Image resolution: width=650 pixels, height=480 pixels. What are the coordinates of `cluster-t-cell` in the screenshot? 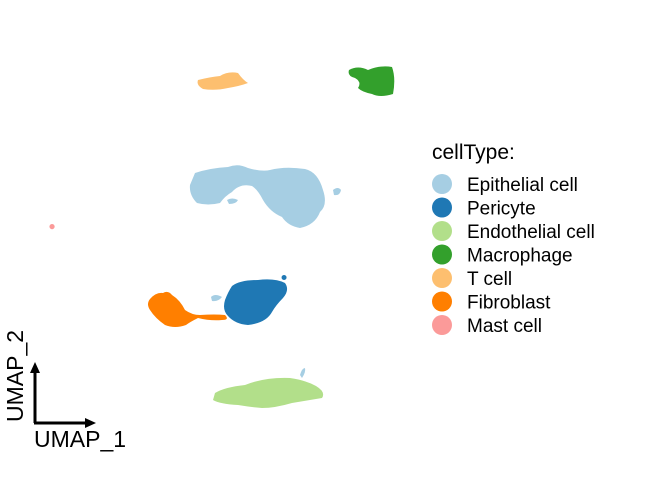 It's located at (222, 81).